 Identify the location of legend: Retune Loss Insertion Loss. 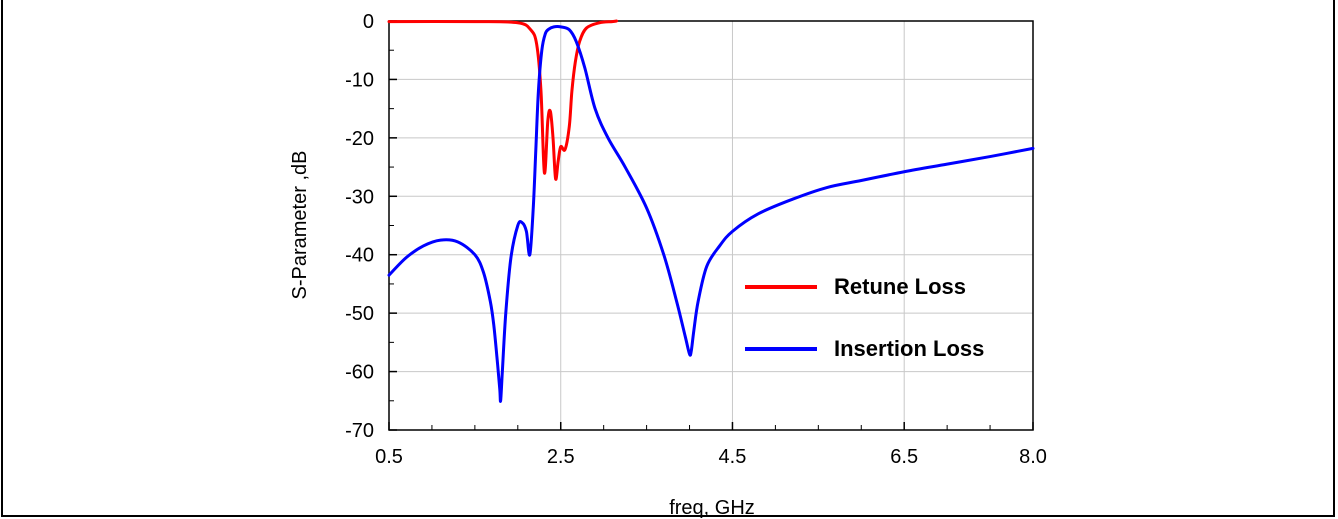
(864, 317).